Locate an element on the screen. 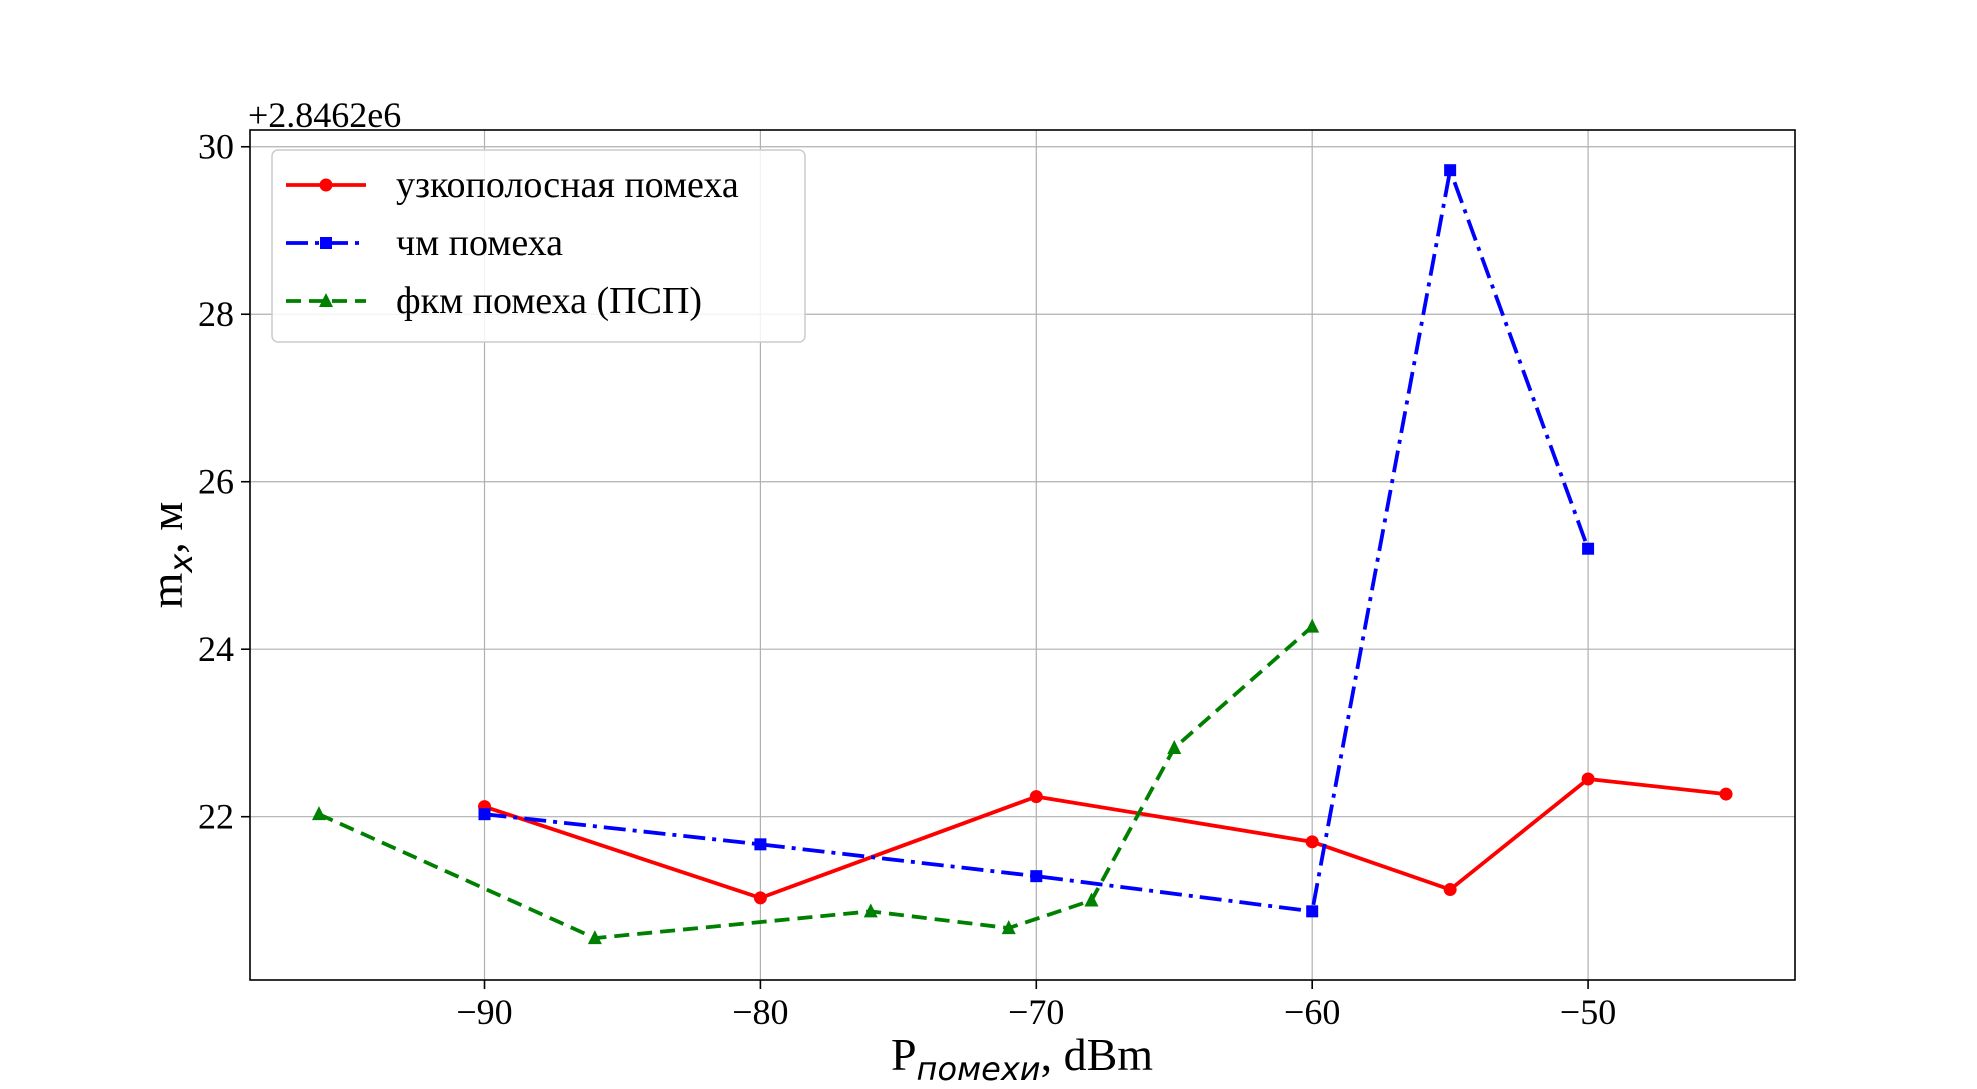 The image size is (1977, 1089). legend-entry: фкм помеха (ПСП) is located at coordinates (494, 301).